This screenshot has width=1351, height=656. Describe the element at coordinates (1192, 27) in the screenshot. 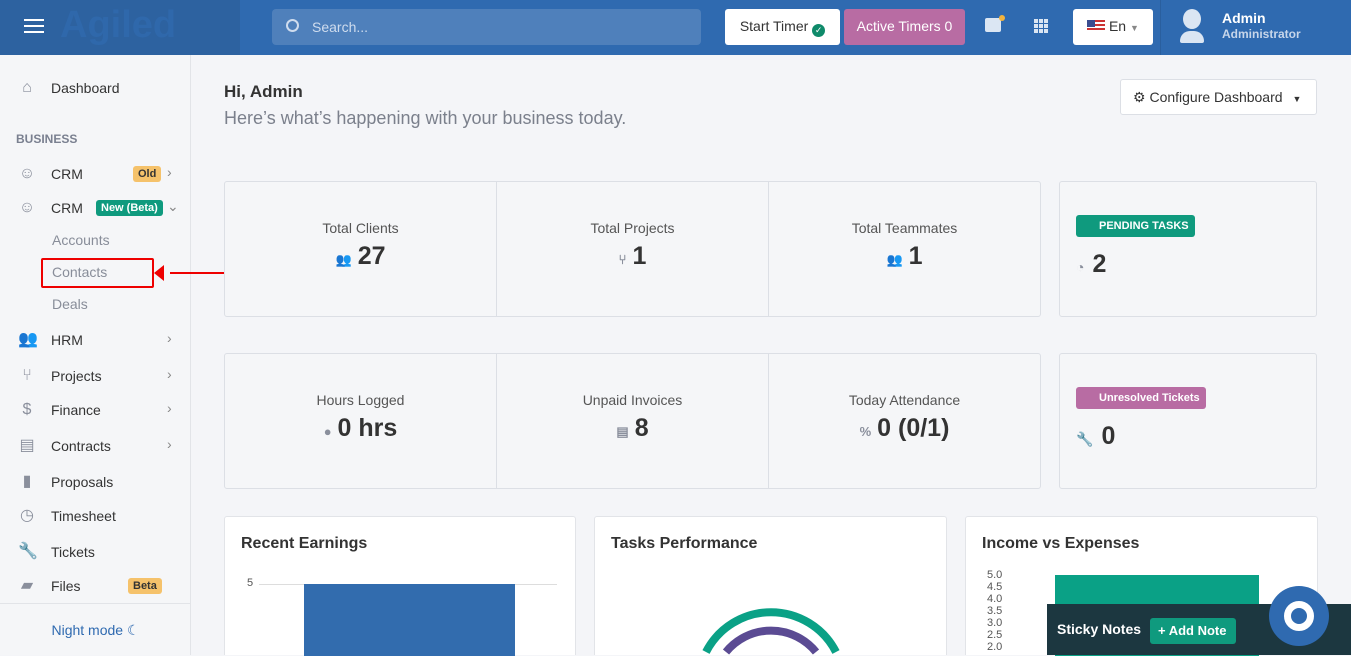

I see `avatar` at that location.